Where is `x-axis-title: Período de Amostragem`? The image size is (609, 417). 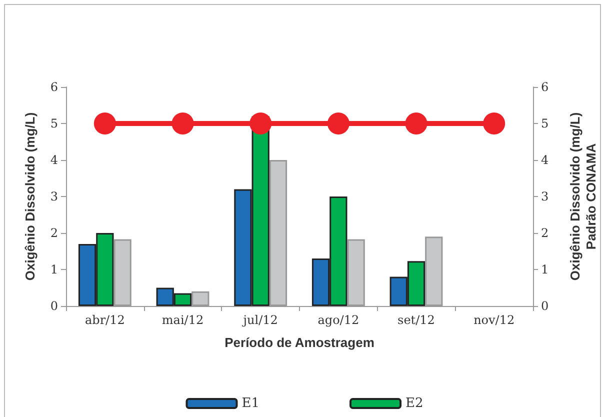
x-axis-title: Período de Amostragem is located at coordinates (299, 342).